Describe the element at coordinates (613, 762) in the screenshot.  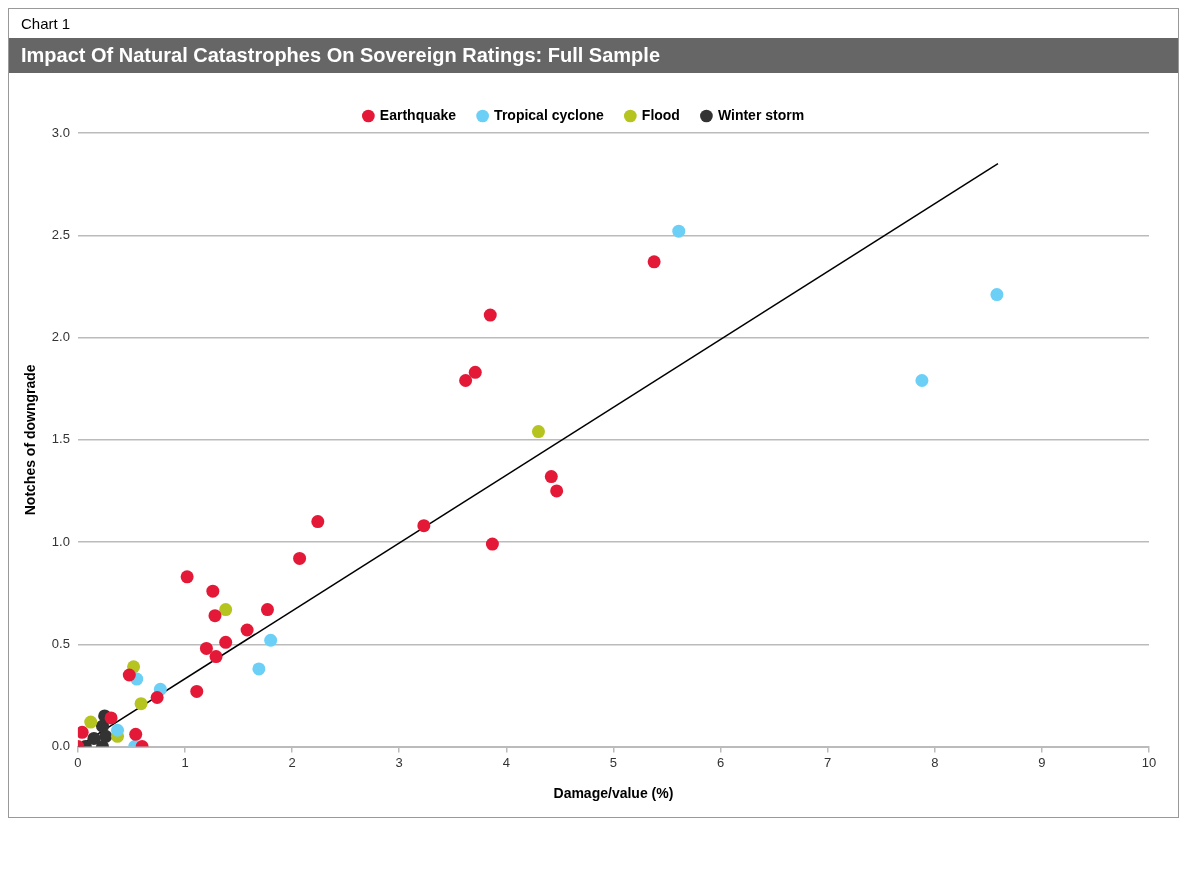
I see `x-tick-label: 5` at that location.